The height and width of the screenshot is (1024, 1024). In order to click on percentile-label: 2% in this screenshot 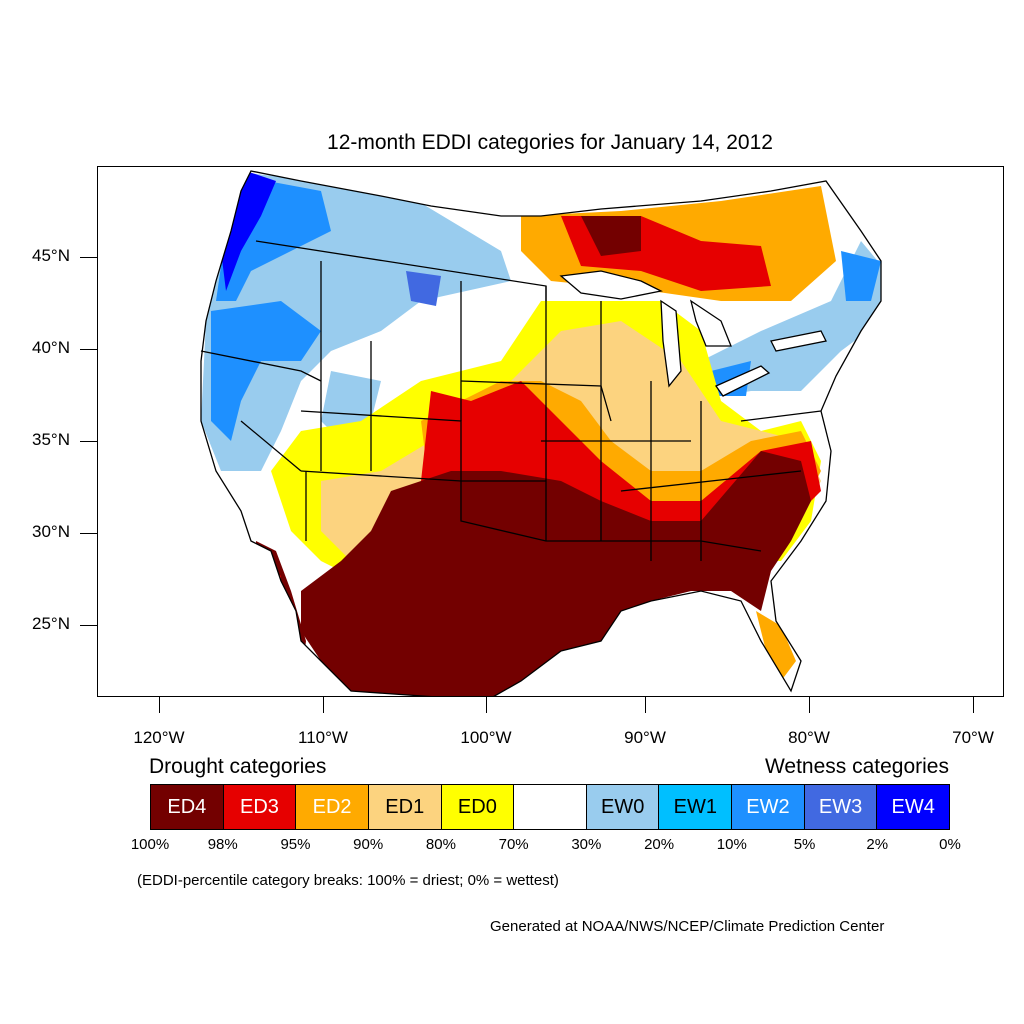, I will do `click(877, 844)`.